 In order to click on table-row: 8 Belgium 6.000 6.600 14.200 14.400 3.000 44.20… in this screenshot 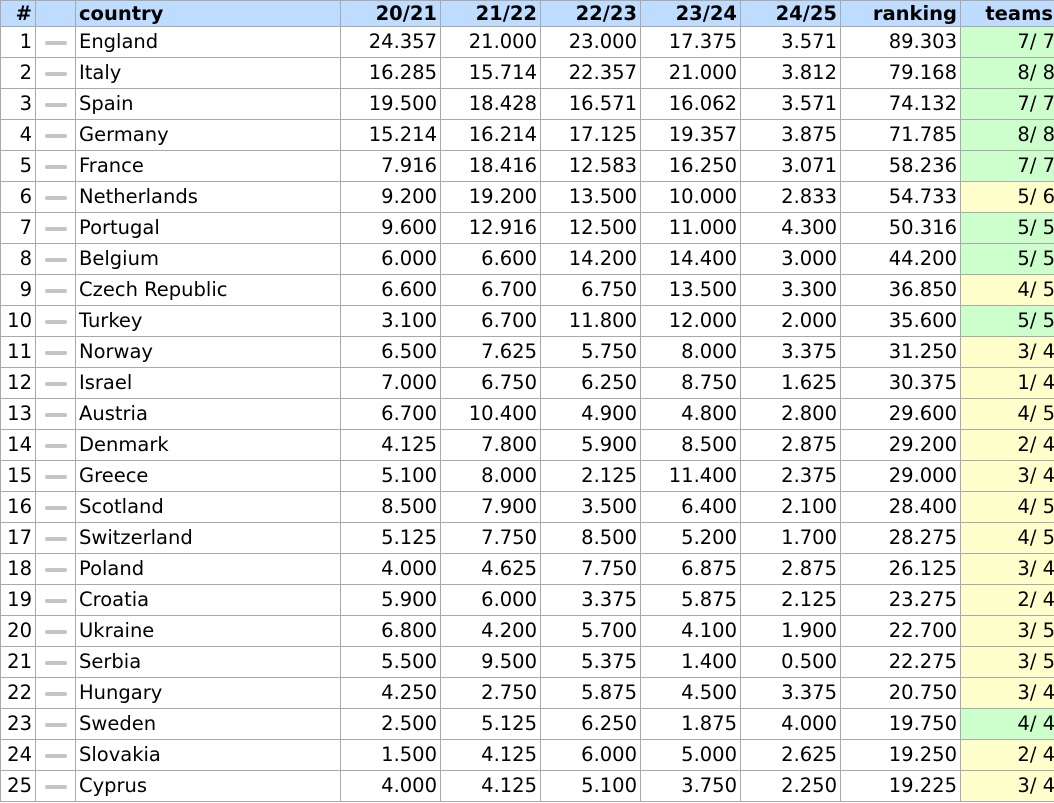, I will do `click(527, 259)`.